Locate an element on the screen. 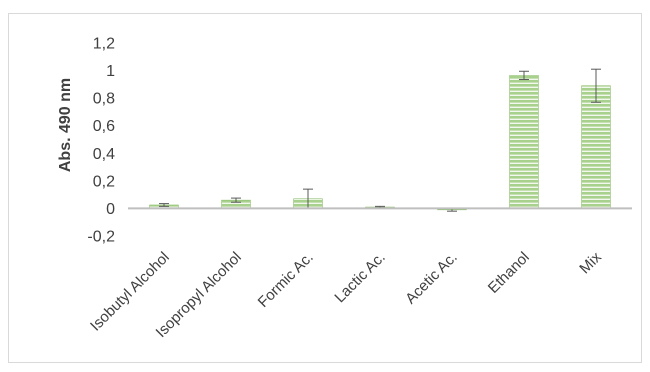 Image resolution: width=650 pixels, height=372 pixels. y-tick-label: 0,2 is located at coordinates (104, 181).